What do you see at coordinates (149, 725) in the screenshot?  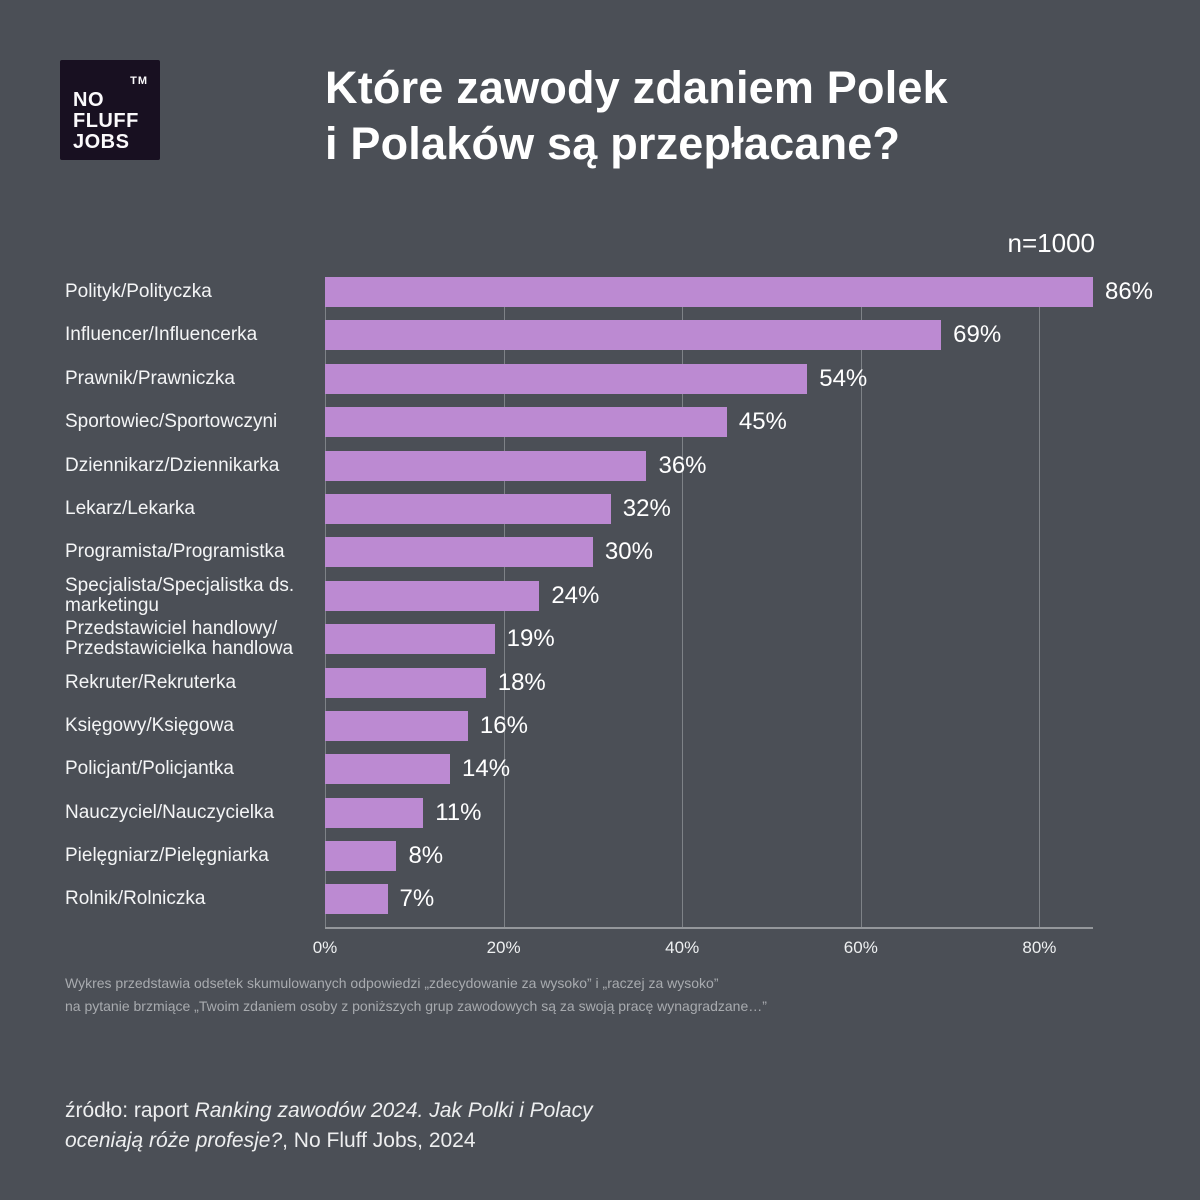 I see `category-label: Księgowy/Księgowa` at bounding box center [149, 725].